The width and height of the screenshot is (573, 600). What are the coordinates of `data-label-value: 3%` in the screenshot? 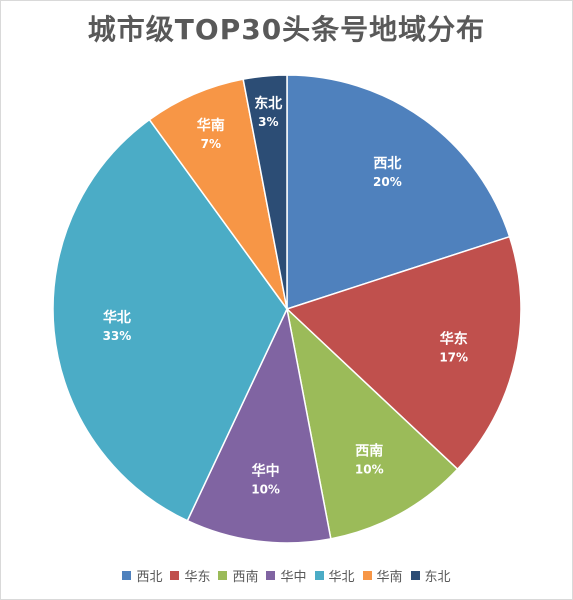 It's located at (268, 122).